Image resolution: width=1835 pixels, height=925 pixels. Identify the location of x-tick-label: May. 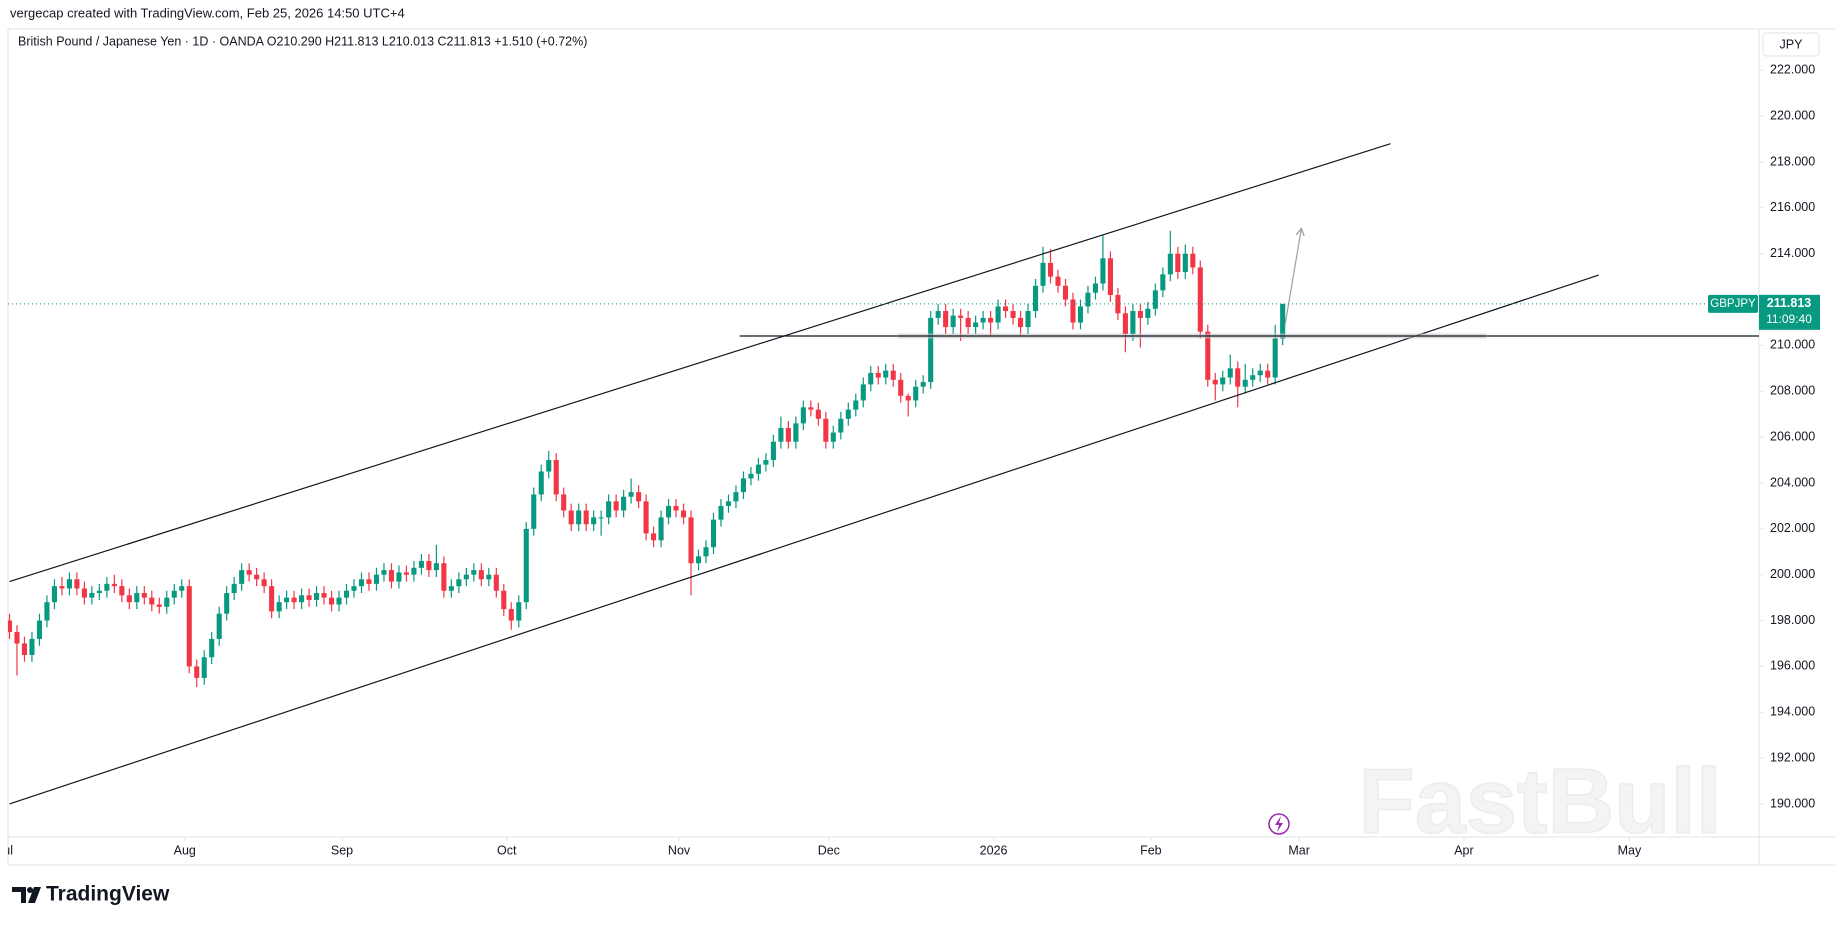
(1630, 850).